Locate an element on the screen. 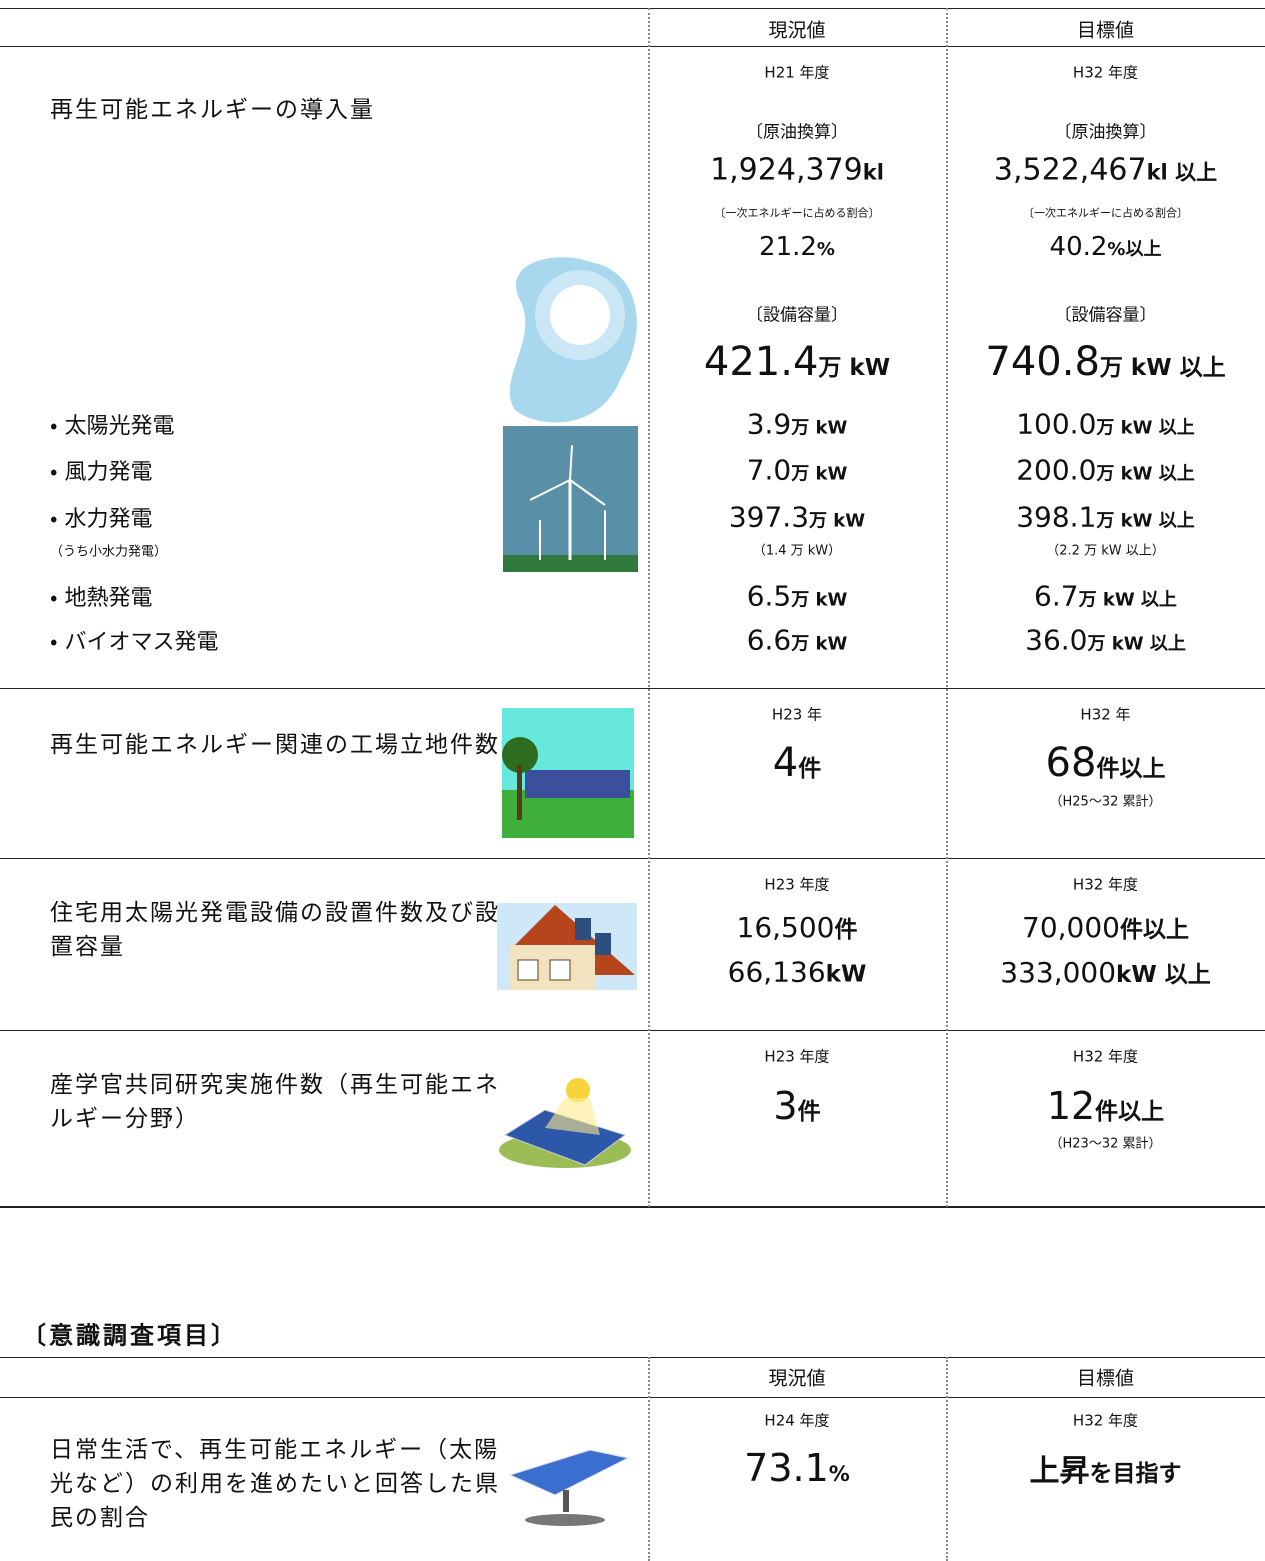  item-label: ・ 風力発電 is located at coordinates (101, 470).